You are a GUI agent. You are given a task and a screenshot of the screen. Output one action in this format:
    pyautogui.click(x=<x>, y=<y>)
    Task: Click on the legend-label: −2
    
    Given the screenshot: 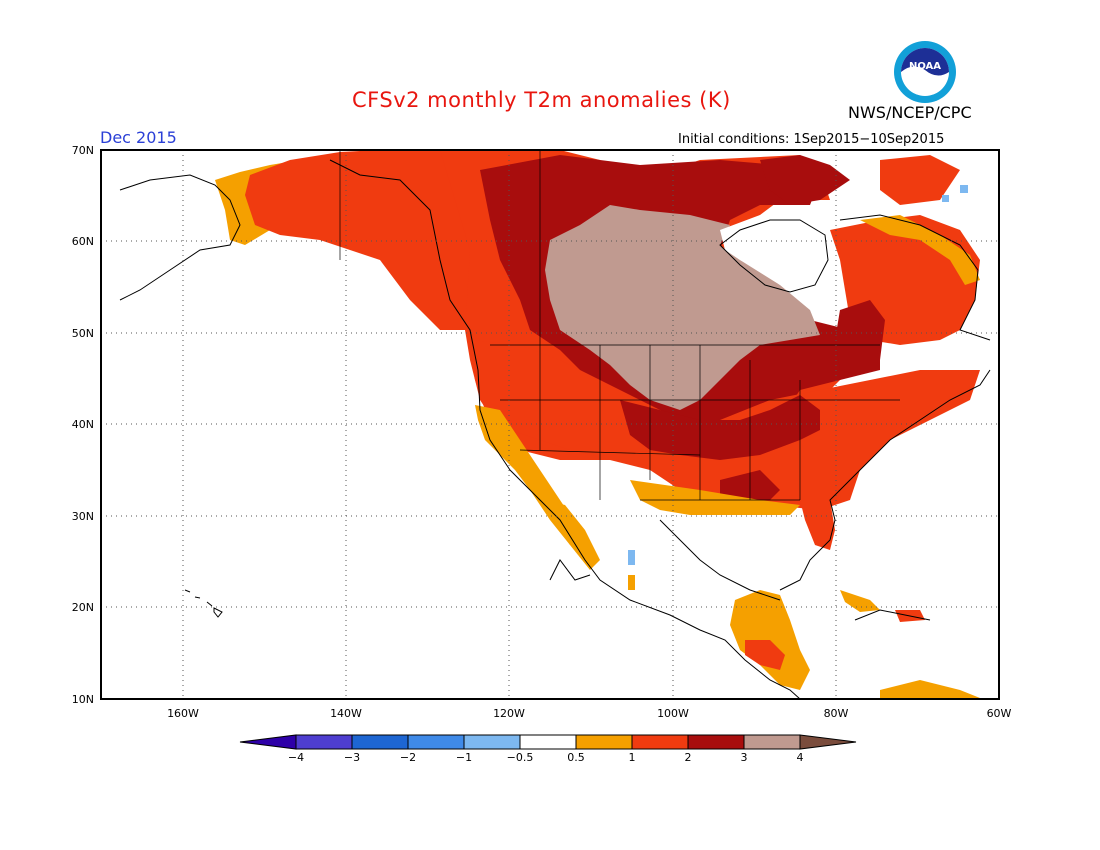 What is the action you would take?
    pyautogui.click(x=408, y=757)
    